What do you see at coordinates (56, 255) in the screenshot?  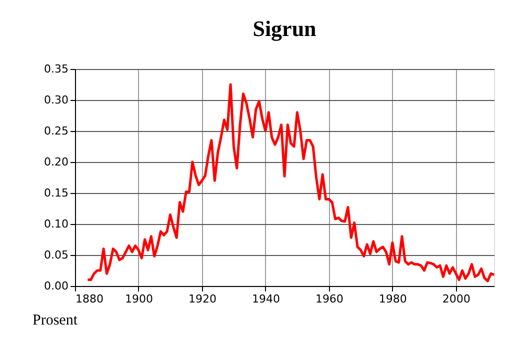 I see `y-tick-label: 0.05` at bounding box center [56, 255].